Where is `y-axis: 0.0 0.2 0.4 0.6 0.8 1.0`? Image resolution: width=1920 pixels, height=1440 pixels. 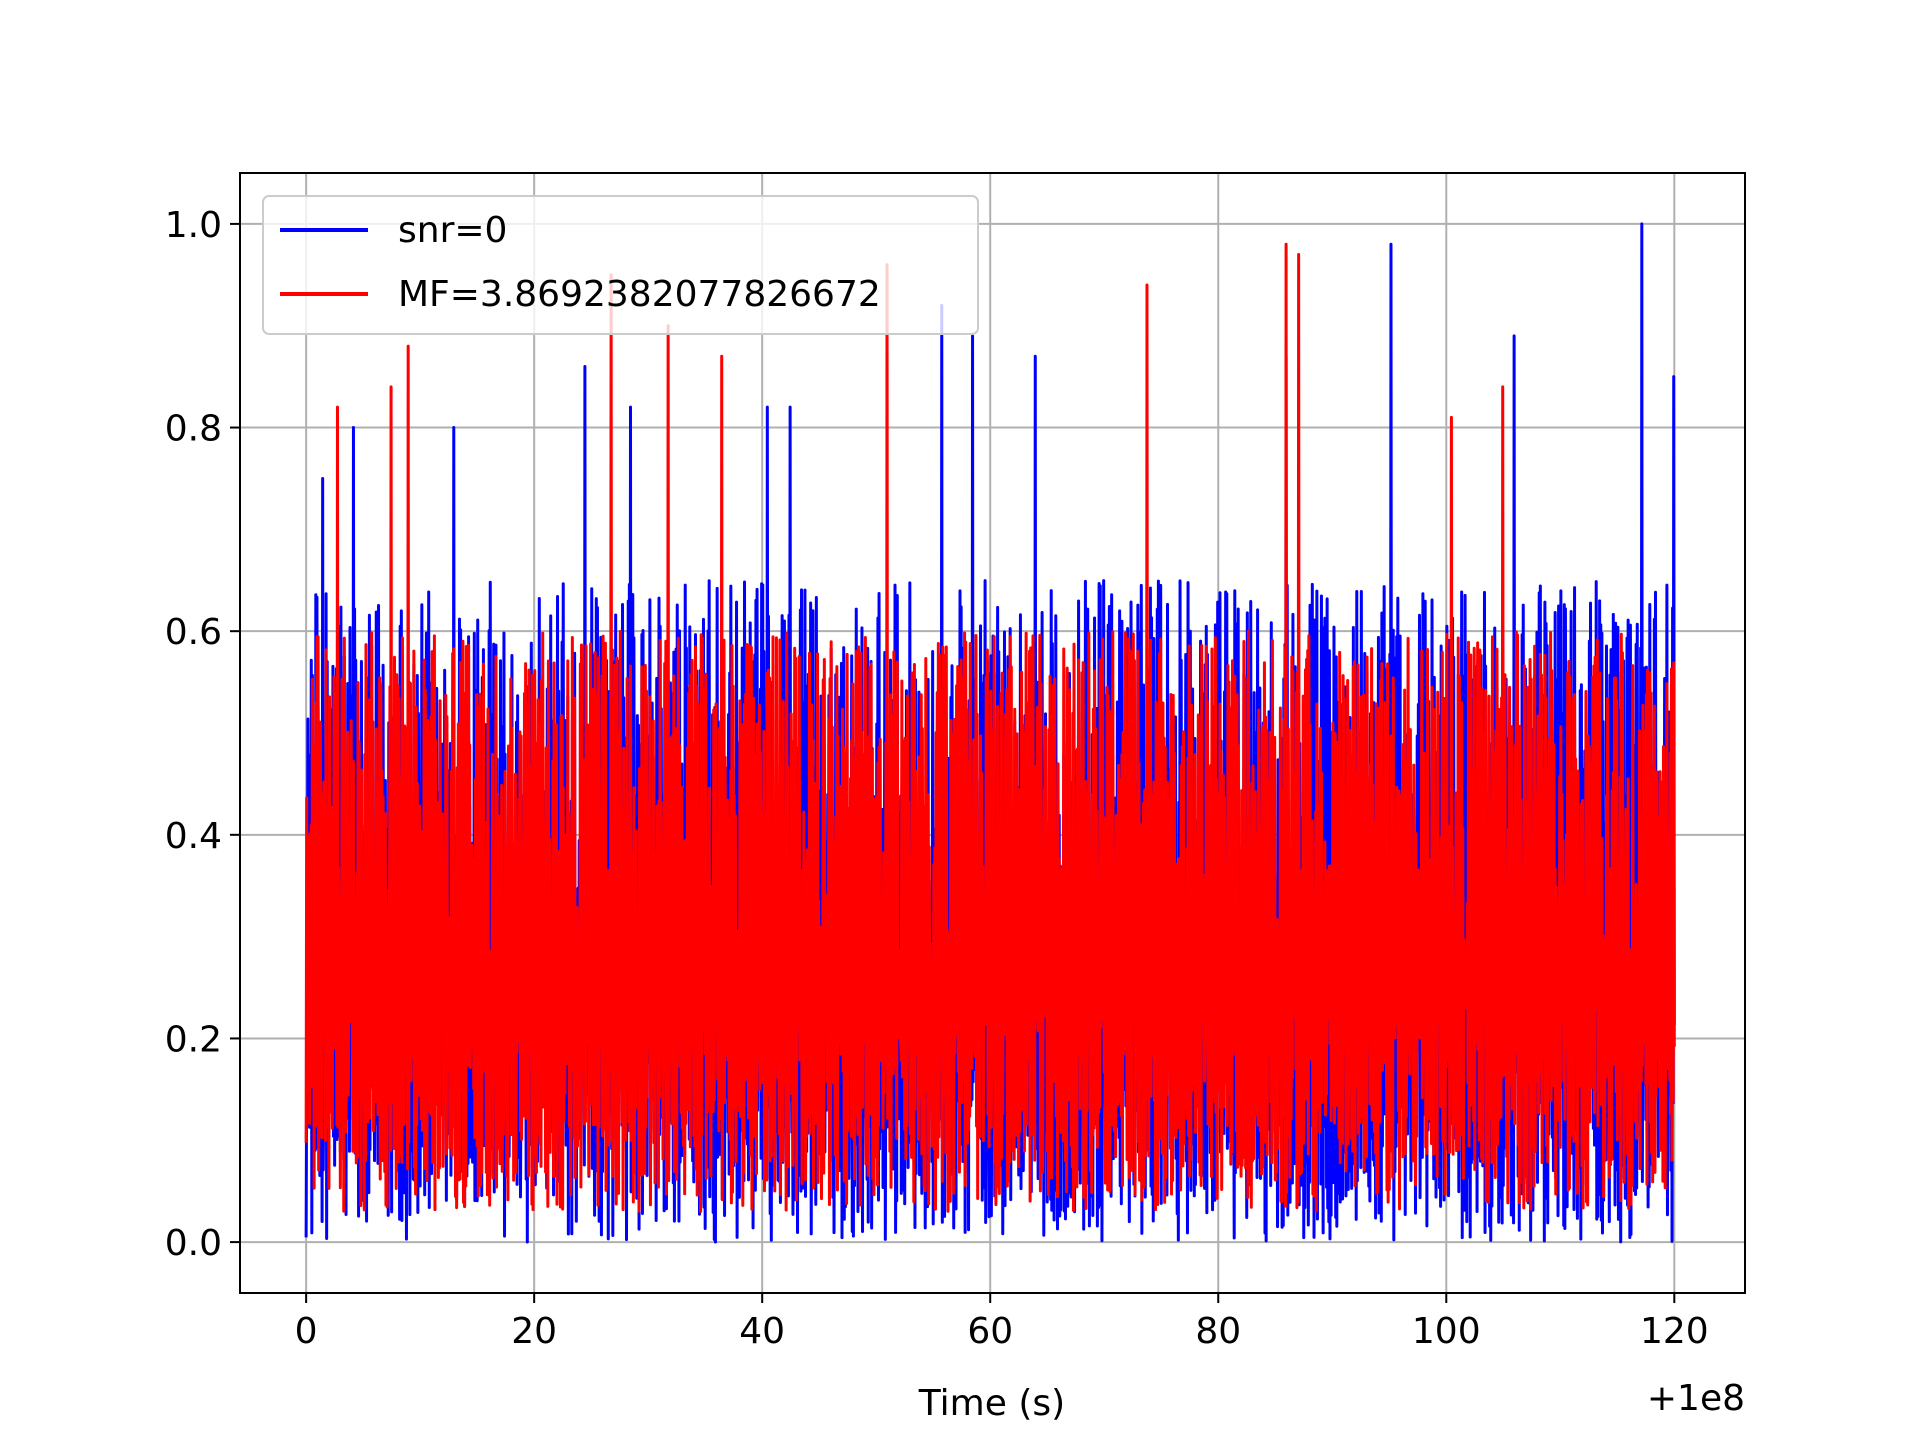
y-axis: 0.0 0.2 0.4 0.6 0.8 1.0 is located at coordinates (202, 734).